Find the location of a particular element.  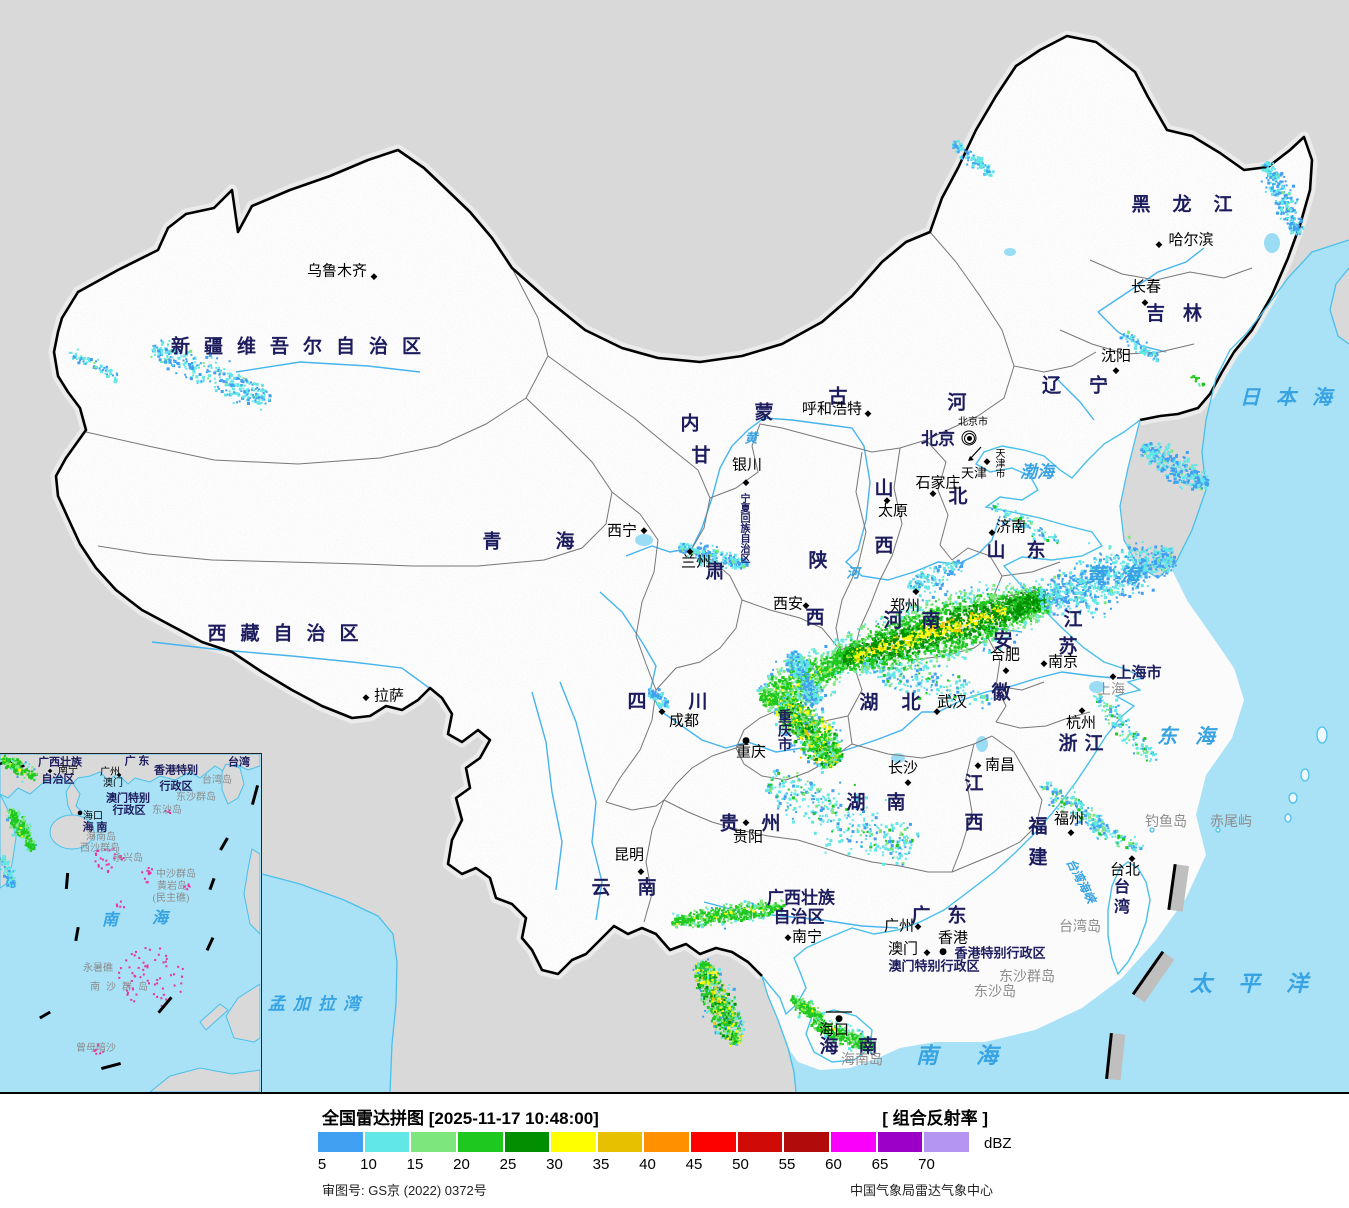

leader-lines is located at coordinates (904, 729).